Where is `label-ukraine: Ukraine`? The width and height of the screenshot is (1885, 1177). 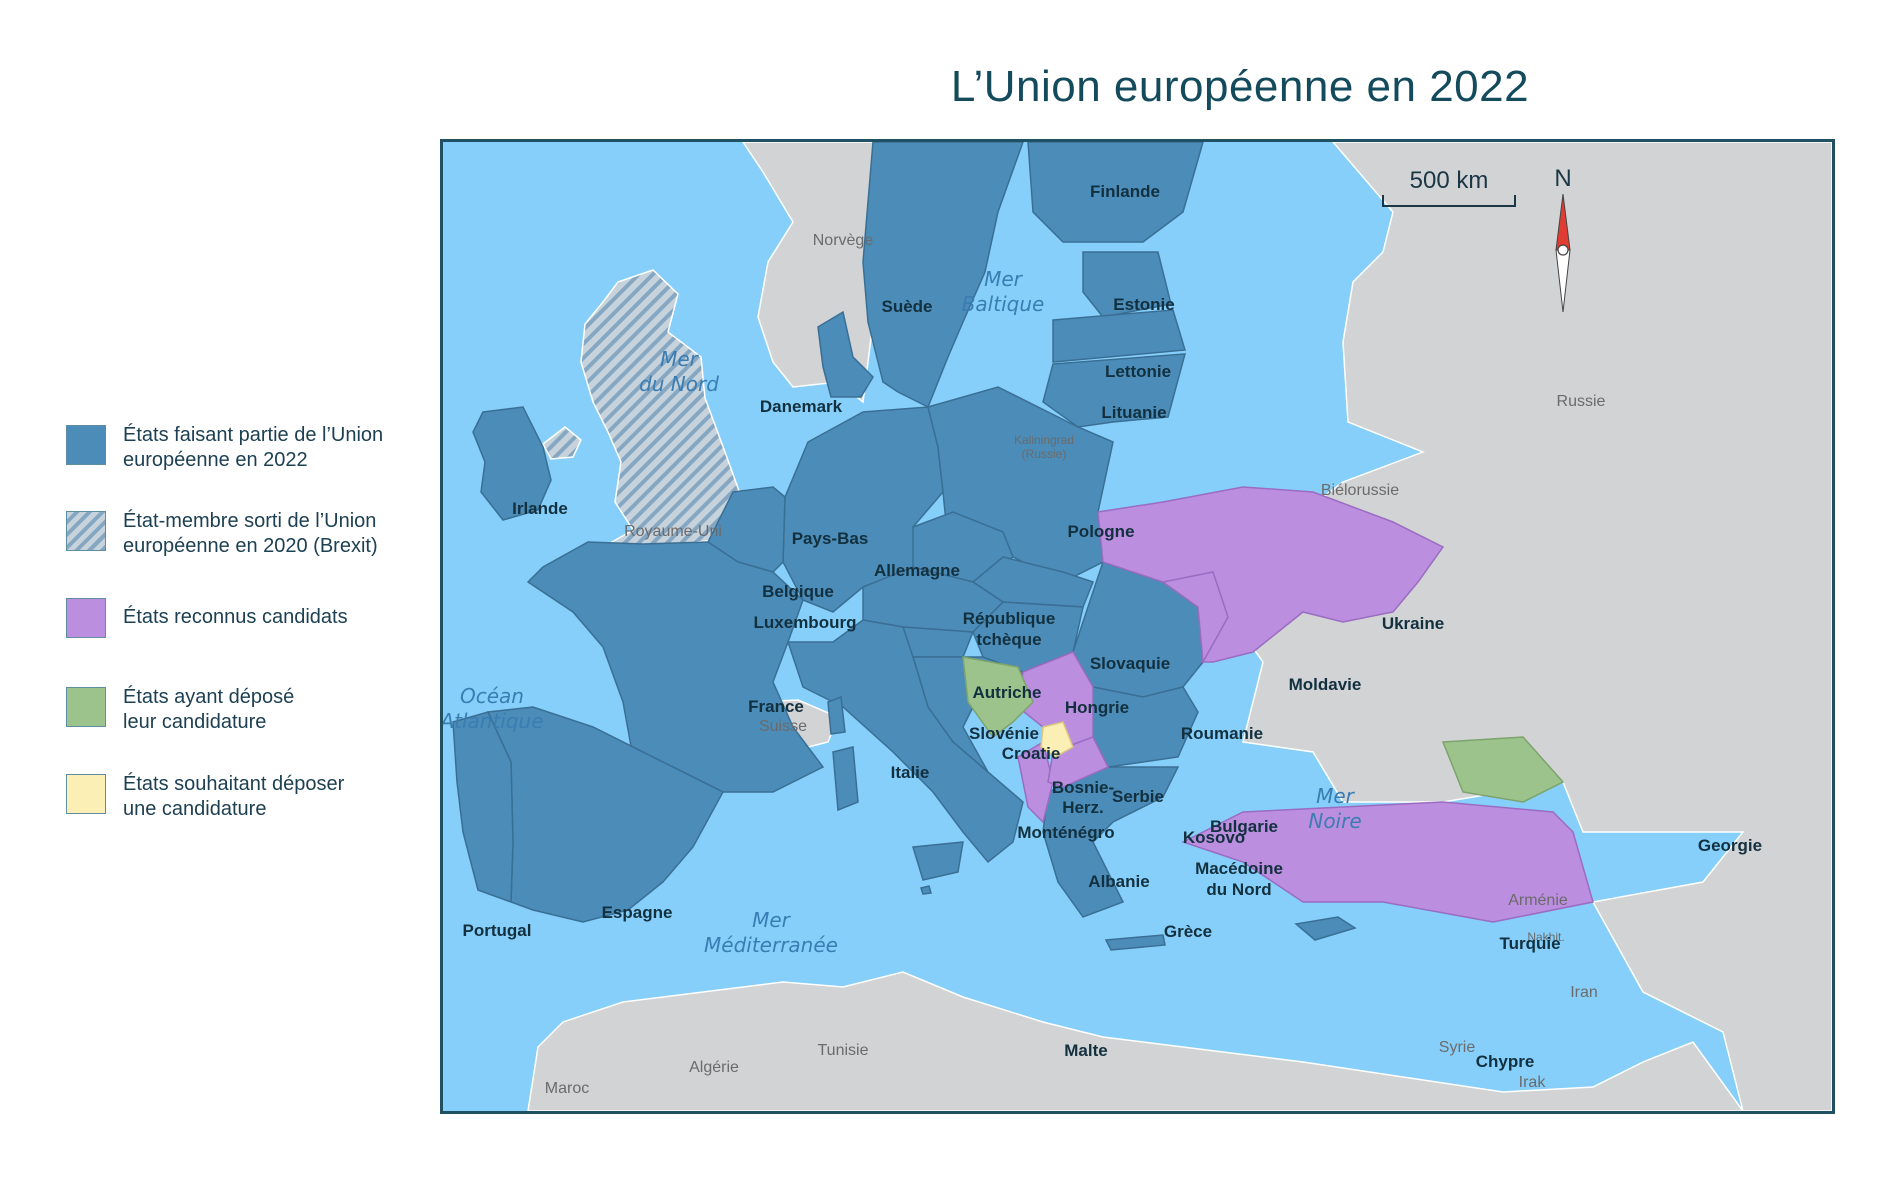 label-ukraine: Ukraine is located at coordinates (1413, 623).